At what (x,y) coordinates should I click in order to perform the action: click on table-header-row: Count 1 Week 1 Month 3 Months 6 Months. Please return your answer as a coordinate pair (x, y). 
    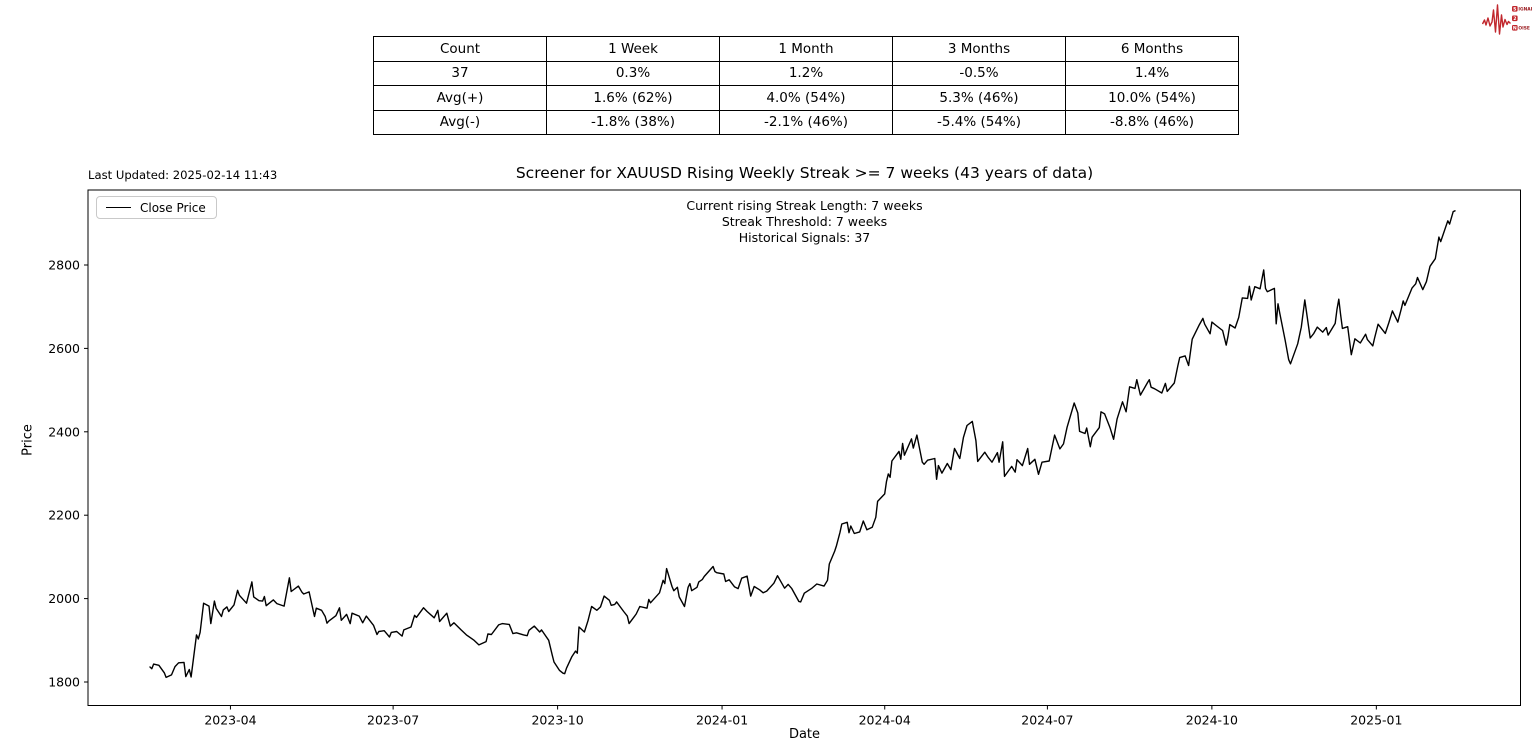
    Looking at the image, I should click on (806, 49).